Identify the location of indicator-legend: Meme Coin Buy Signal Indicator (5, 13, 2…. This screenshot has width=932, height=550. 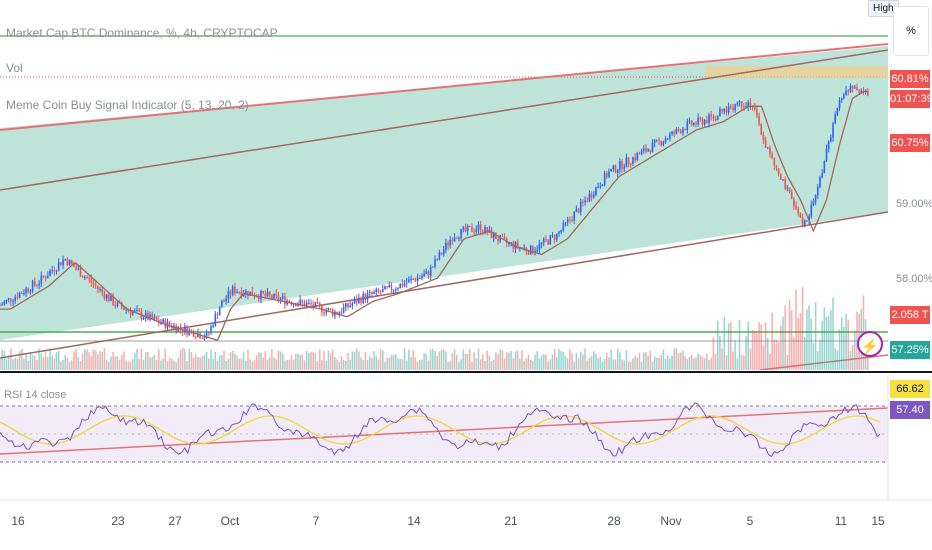
(127, 105).